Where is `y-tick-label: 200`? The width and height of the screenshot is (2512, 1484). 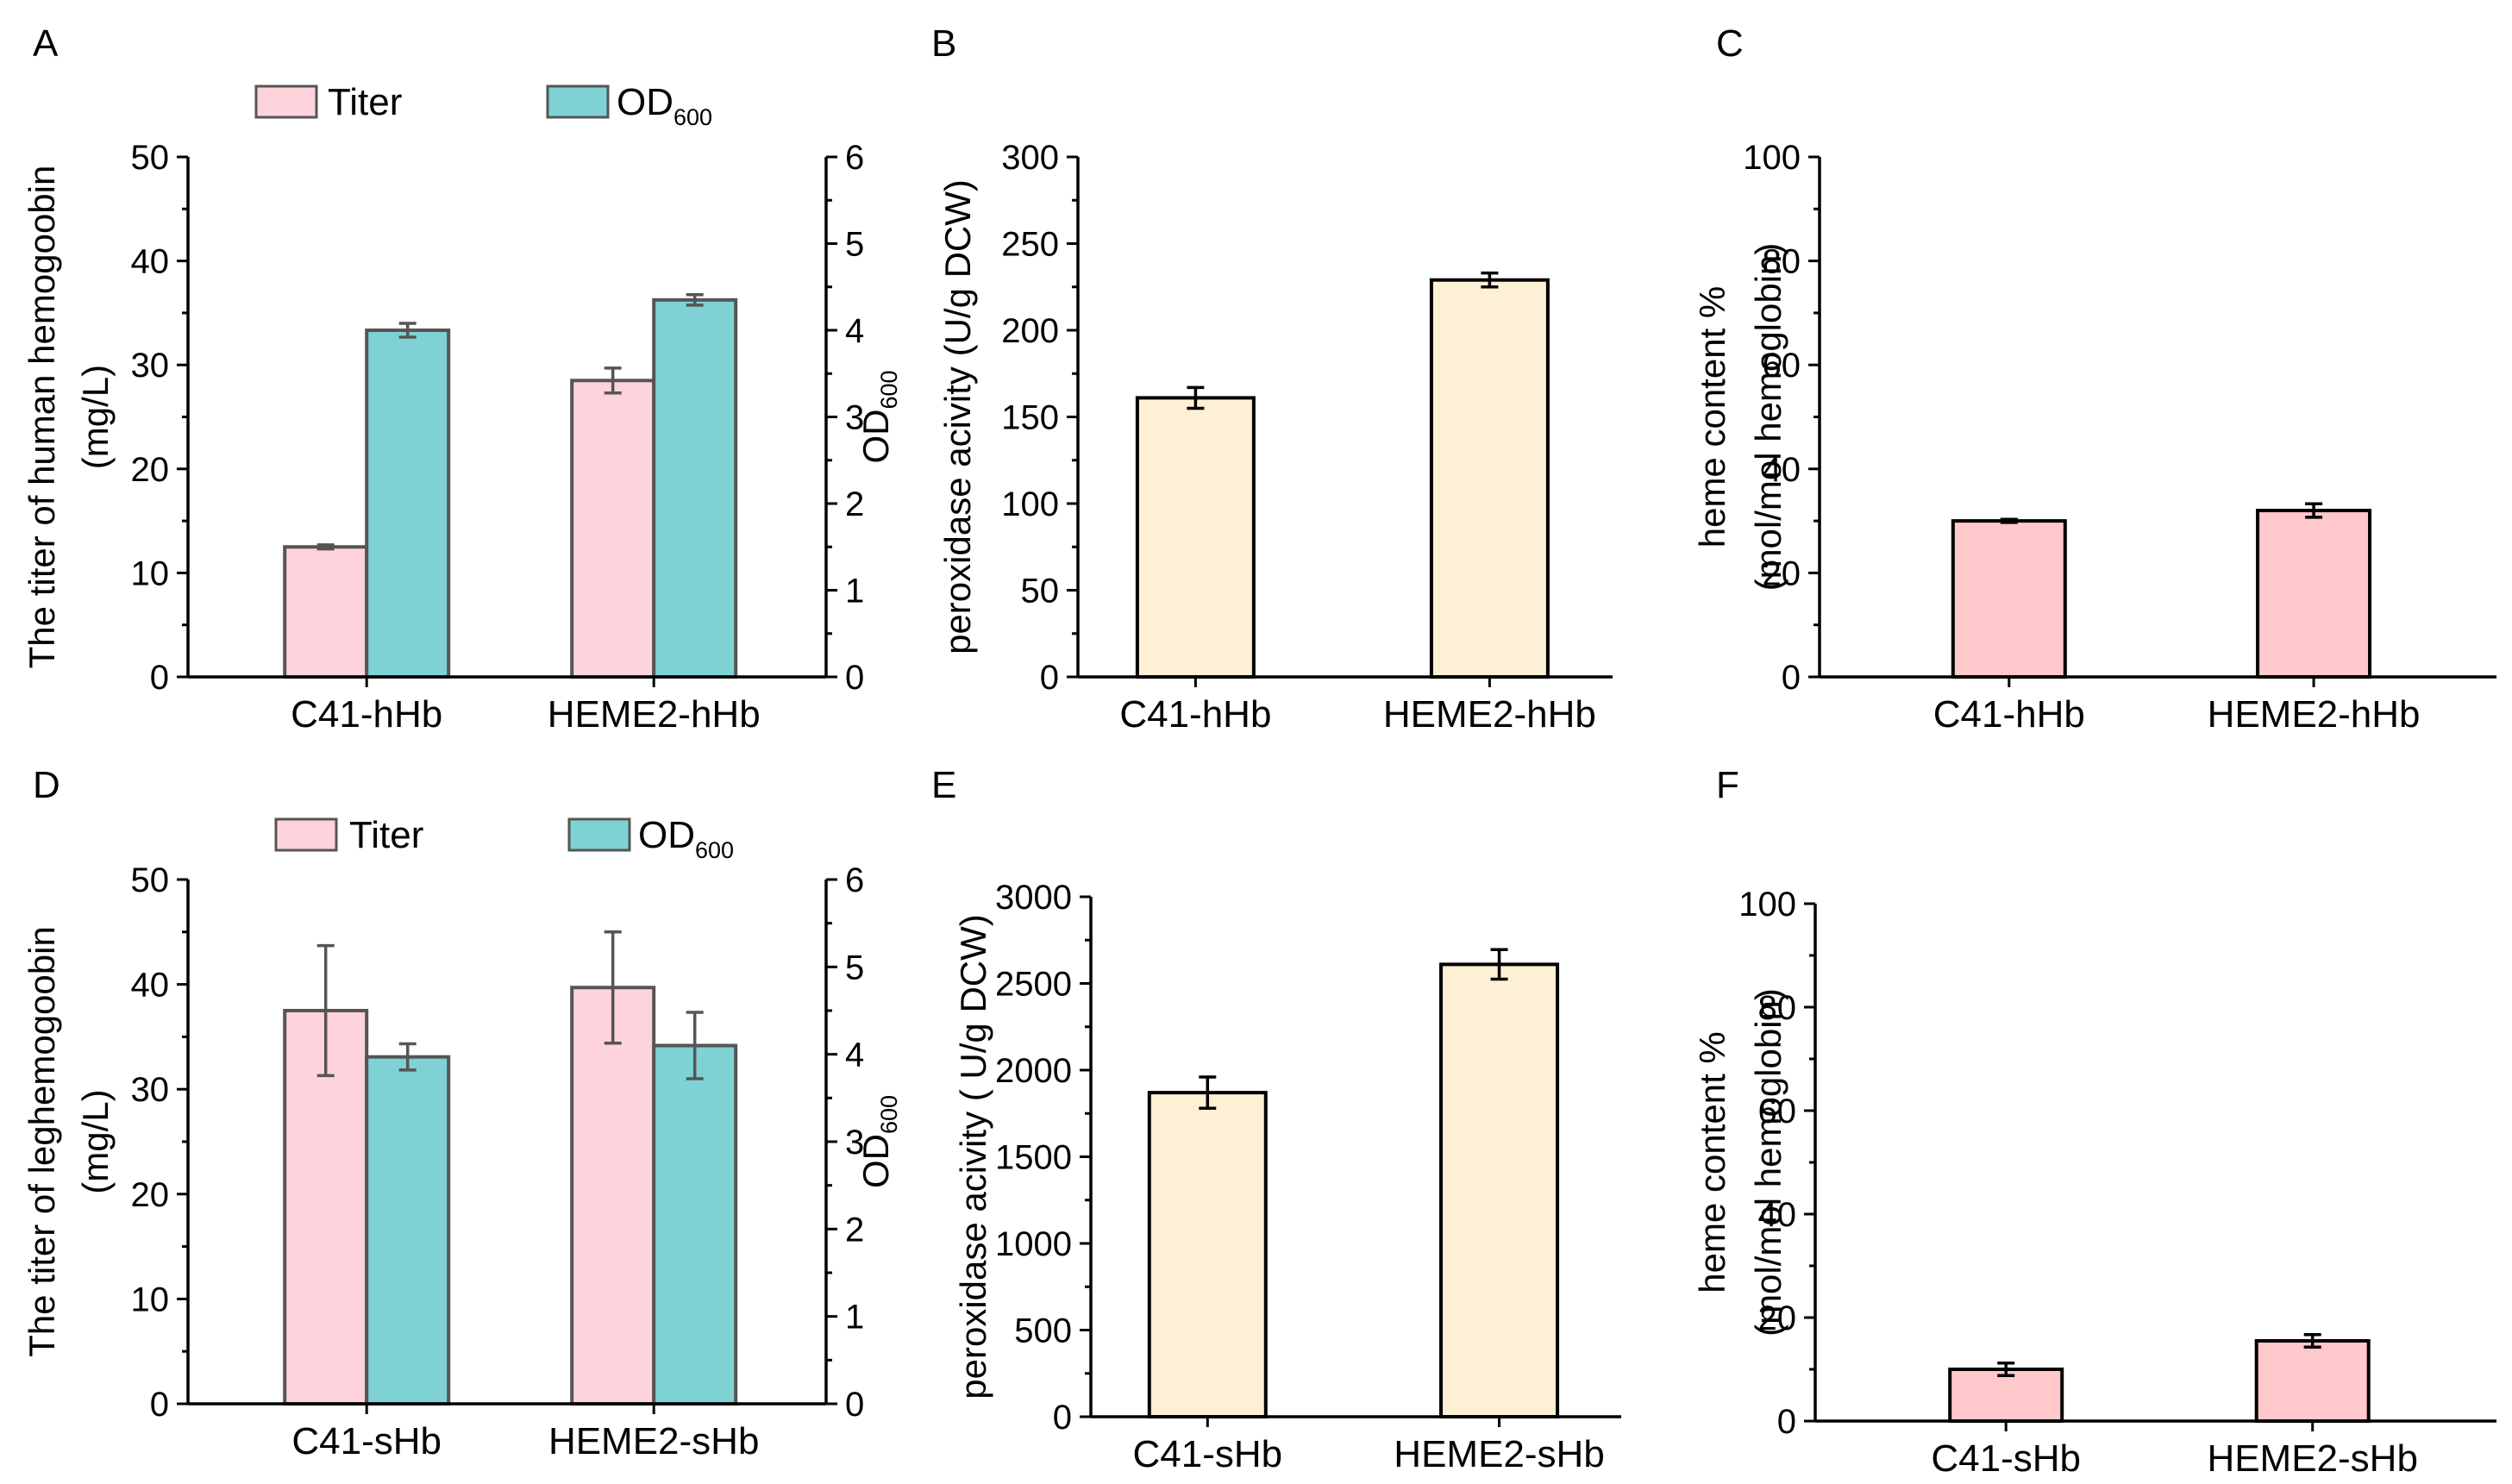
y-tick-label: 200 is located at coordinates (1030, 331).